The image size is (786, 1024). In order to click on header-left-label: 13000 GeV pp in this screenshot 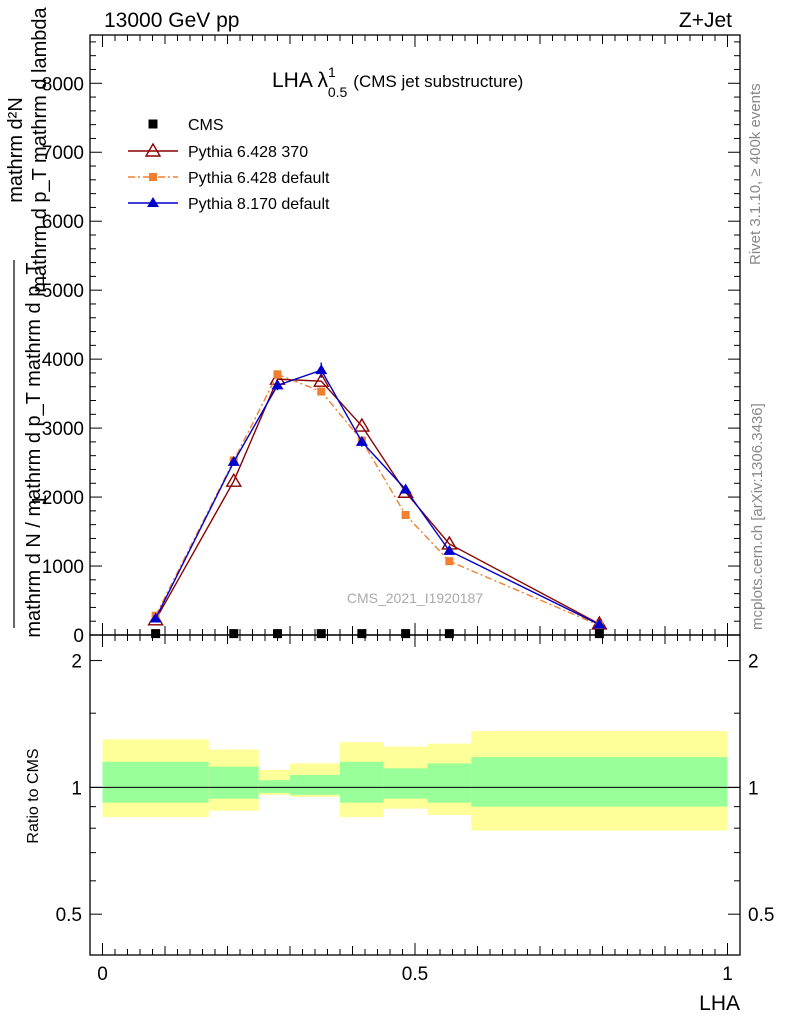, I will do `click(171, 20)`.